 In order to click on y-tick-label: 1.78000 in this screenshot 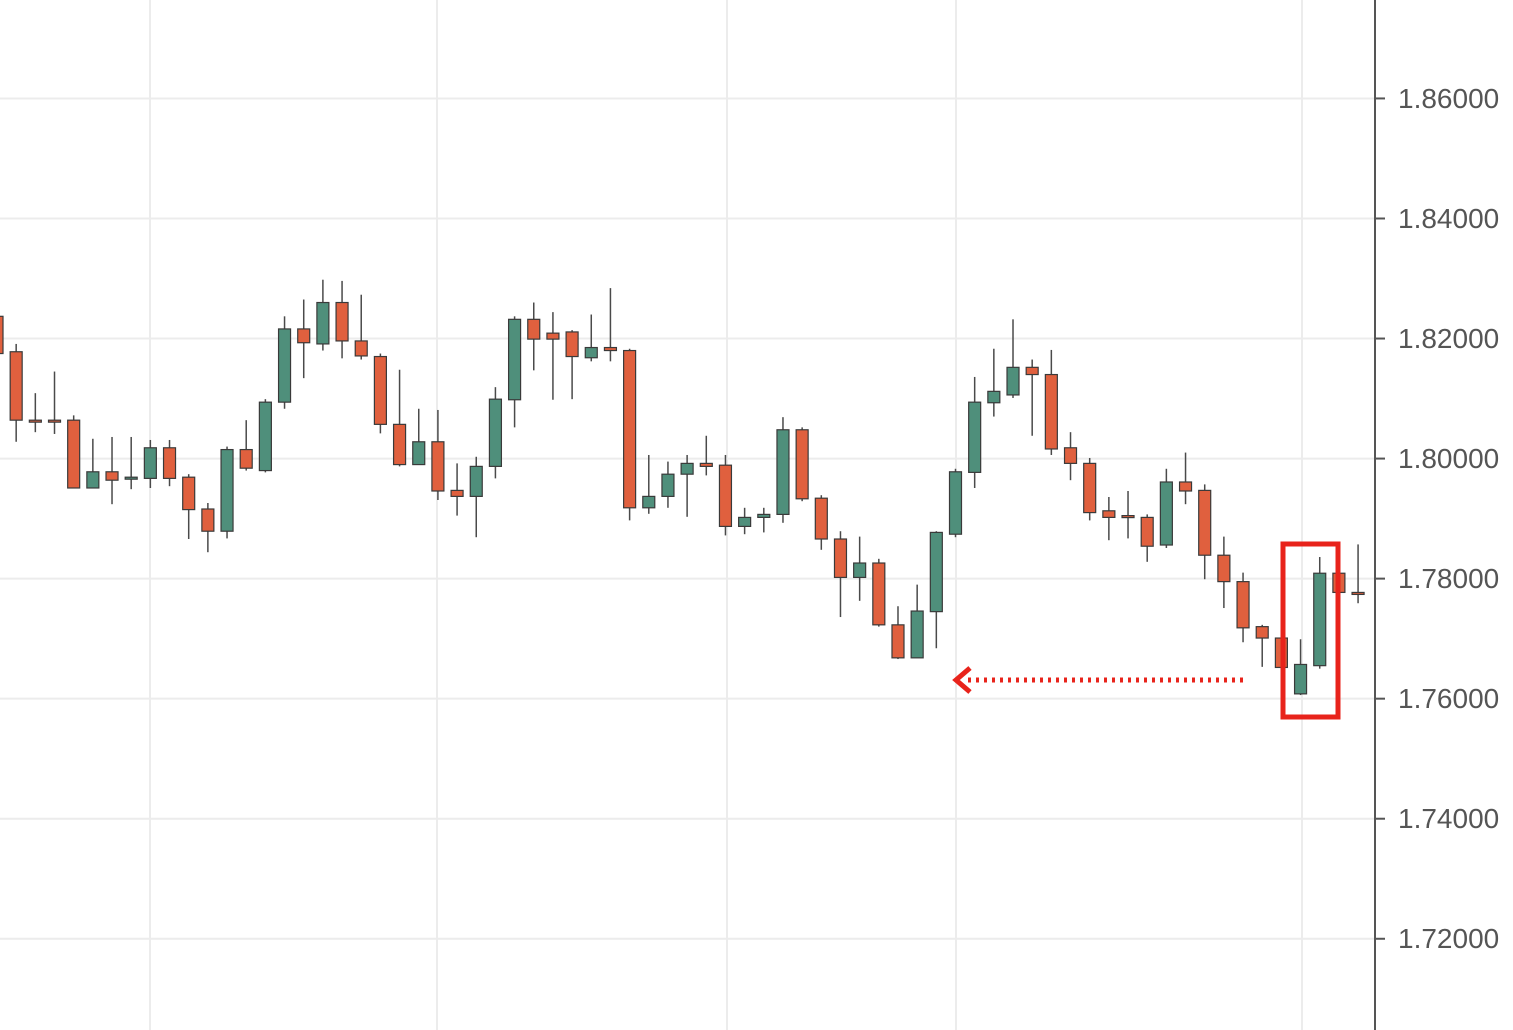, I will do `click(1448, 578)`.